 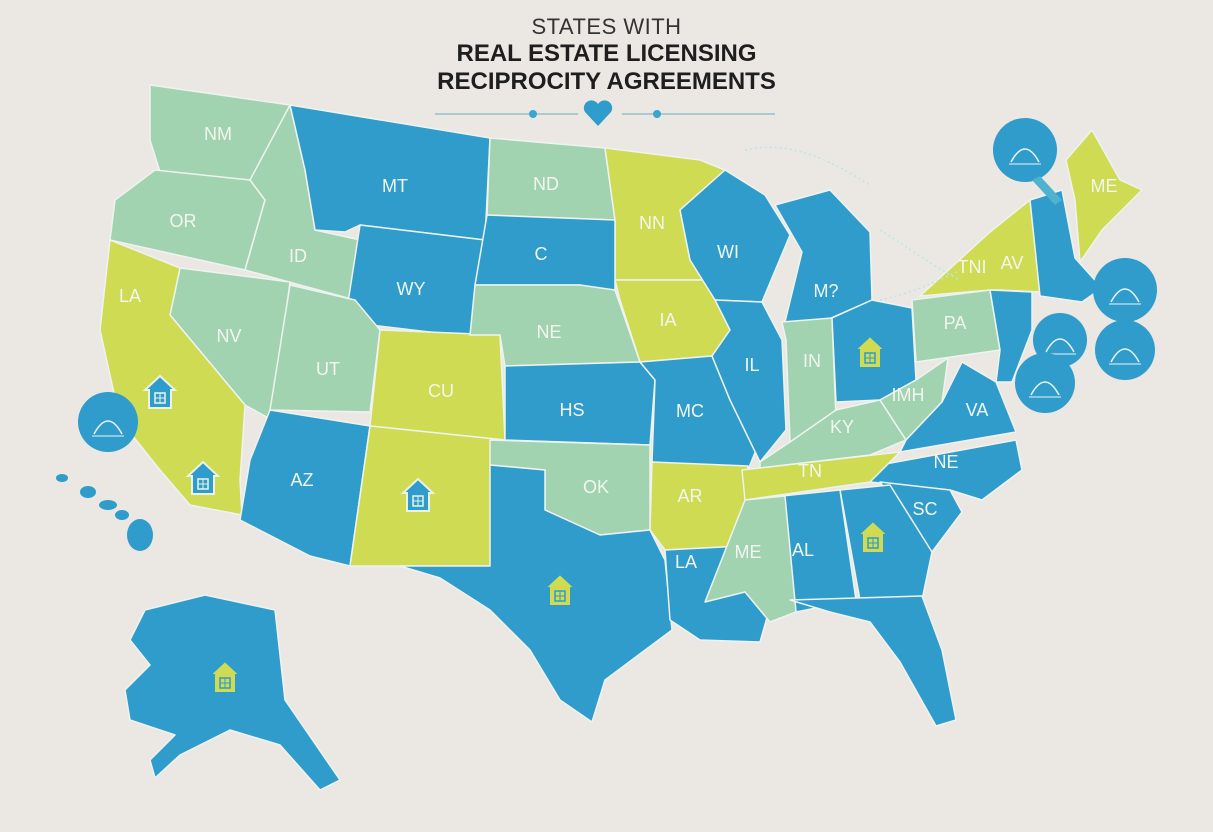 I want to click on great-lakes-outline, so click(x=852, y=223).